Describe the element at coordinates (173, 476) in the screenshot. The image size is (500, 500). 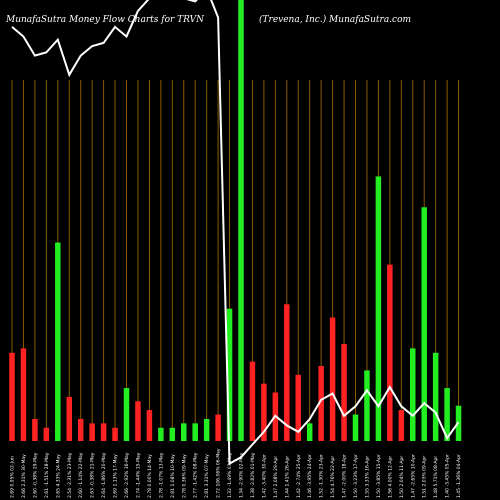
I see `x-tick-label: 2.81 1.08% 10-May` at that location.